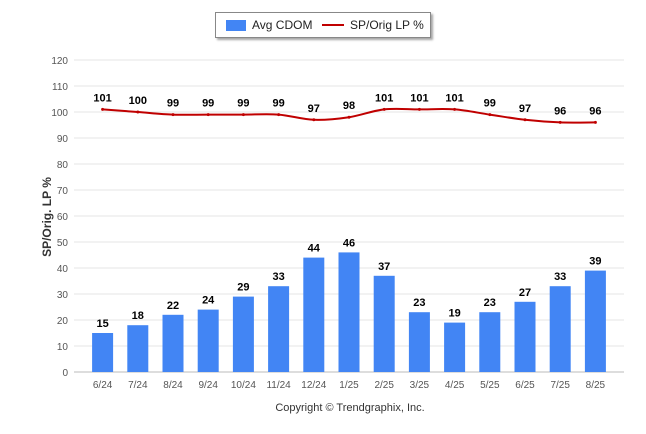 The image size is (646, 434). Describe the element at coordinates (65, 373) in the screenshot. I see `y-tick-label: 0` at that location.